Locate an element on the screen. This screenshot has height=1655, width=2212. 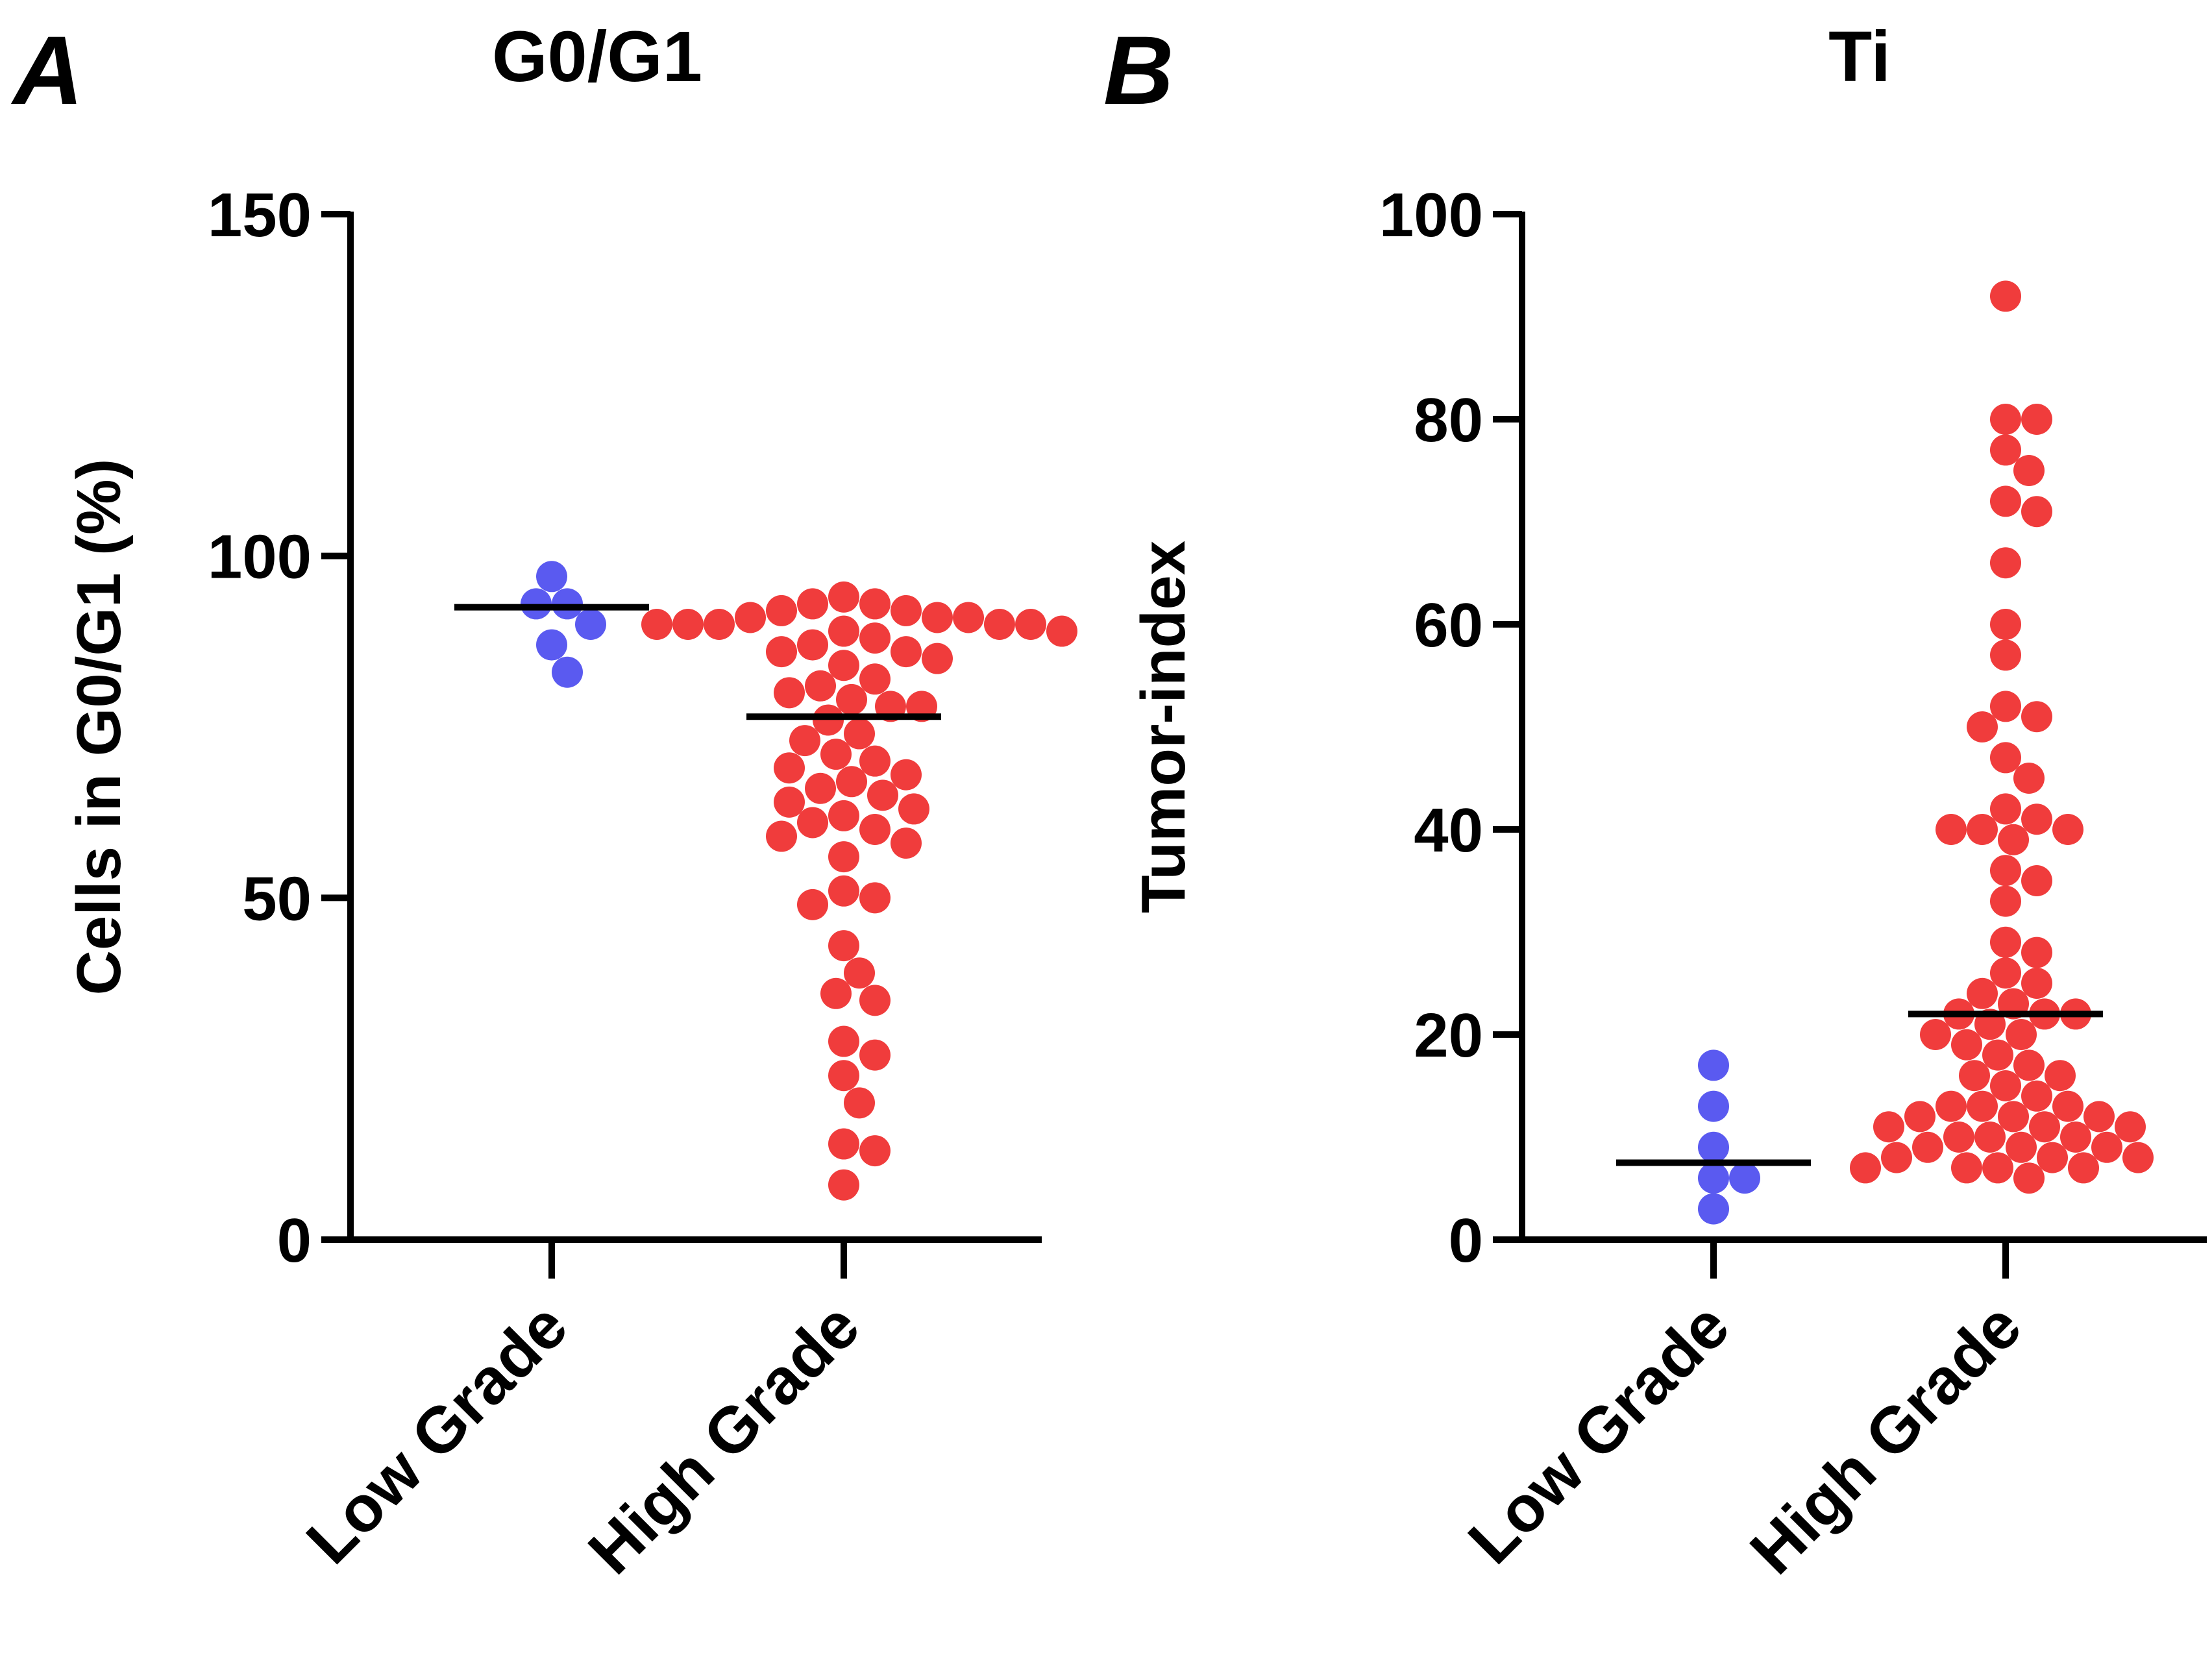
y-tick-label-b-1: 20 is located at coordinates (1448, 1035).